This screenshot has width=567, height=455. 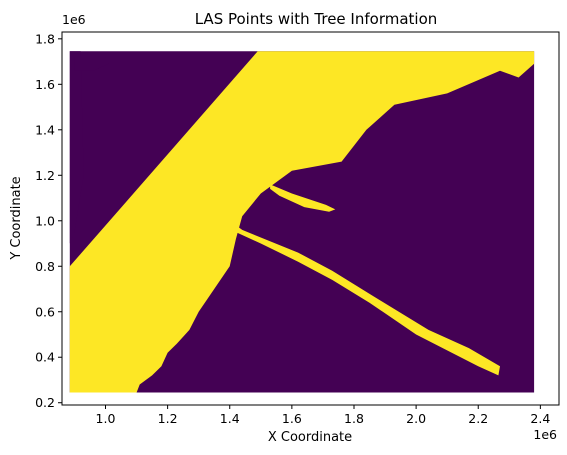 What do you see at coordinates (292, 418) in the screenshot?
I see `x-tick-label: 1.6` at bounding box center [292, 418].